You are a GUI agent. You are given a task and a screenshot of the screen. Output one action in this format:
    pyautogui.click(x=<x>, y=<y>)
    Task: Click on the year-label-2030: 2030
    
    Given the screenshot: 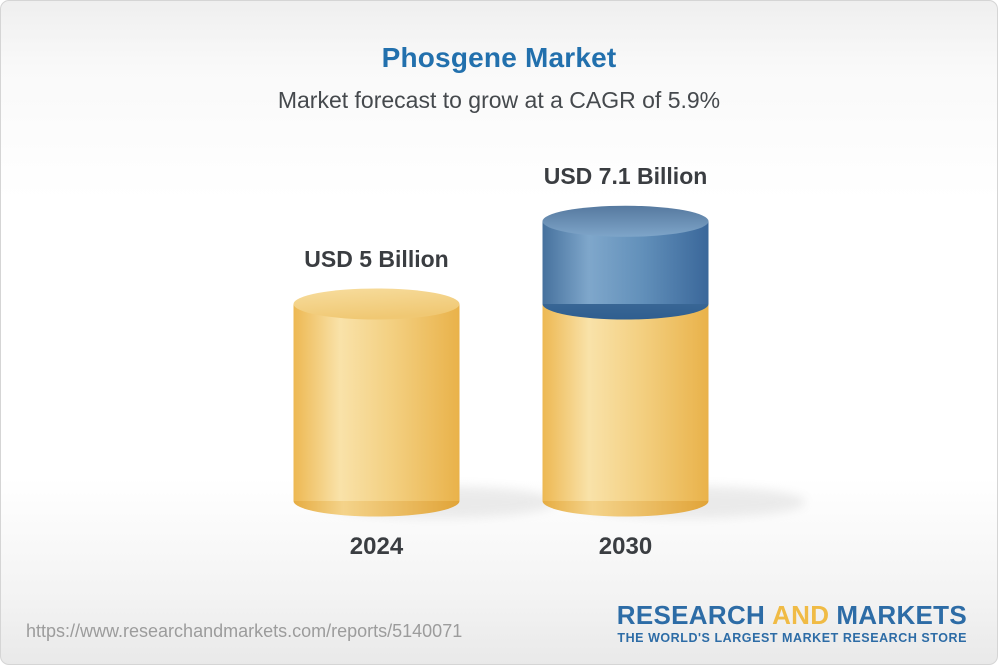 What is the action you would take?
    pyautogui.click(x=625, y=546)
    